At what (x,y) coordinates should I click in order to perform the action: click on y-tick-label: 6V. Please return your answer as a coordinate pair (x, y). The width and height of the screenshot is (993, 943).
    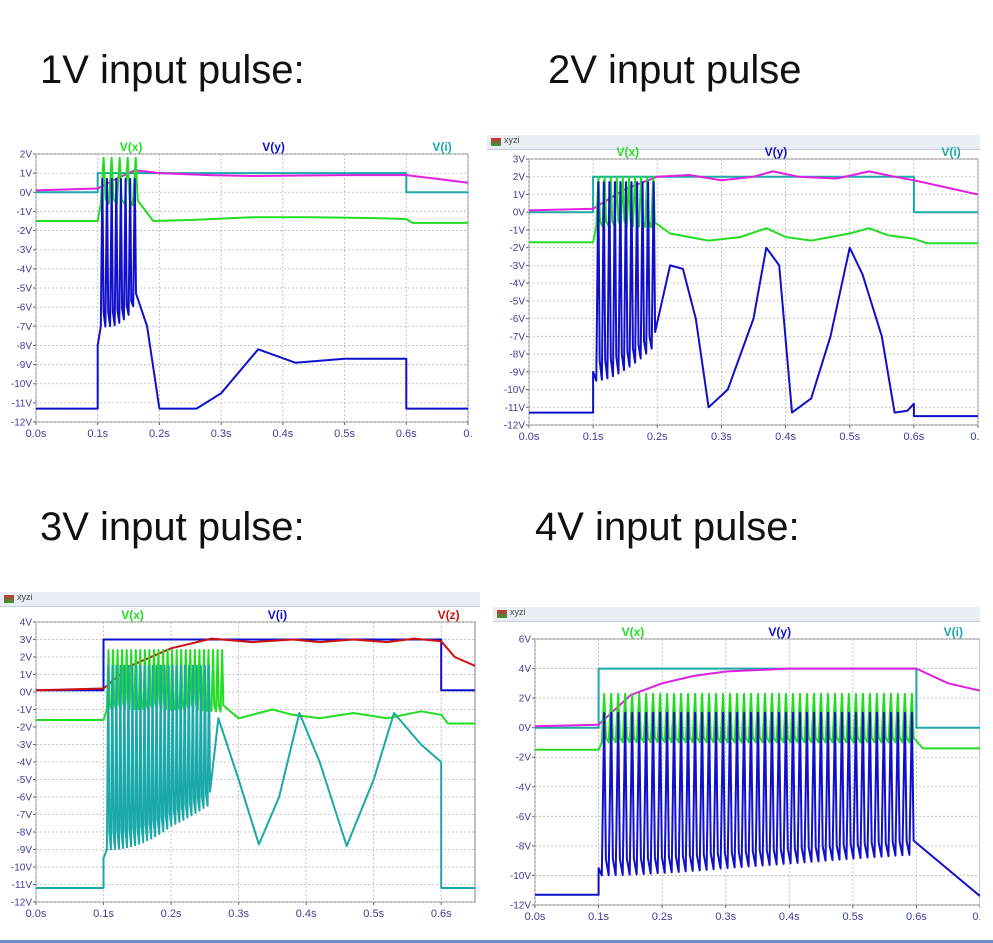
    Looking at the image, I should click on (525, 640).